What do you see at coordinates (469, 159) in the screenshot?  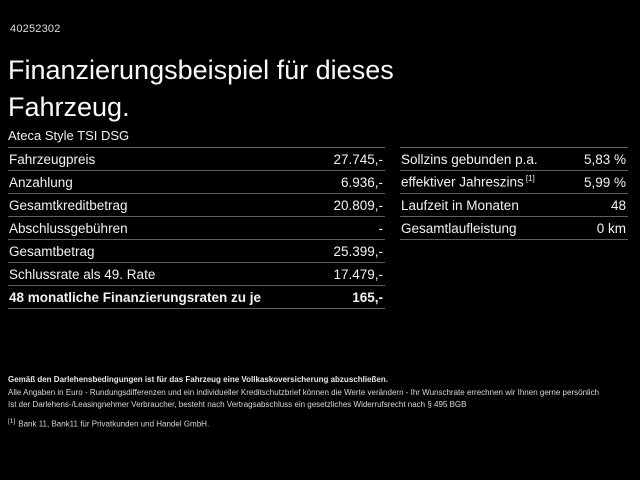 I see `terms-row-label: Sollzins gebunden p.a.` at bounding box center [469, 159].